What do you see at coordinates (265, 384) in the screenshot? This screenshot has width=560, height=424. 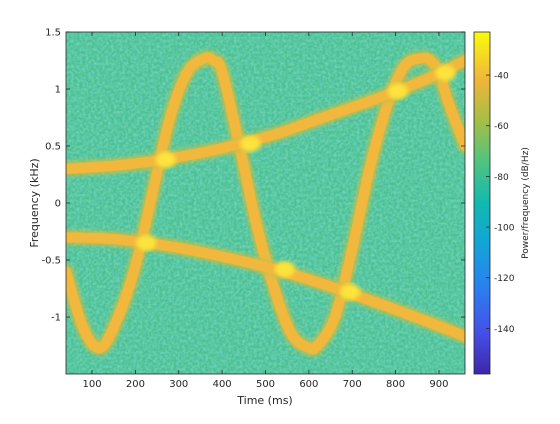 I see `x-tick-label: 500` at bounding box center [265, 384].